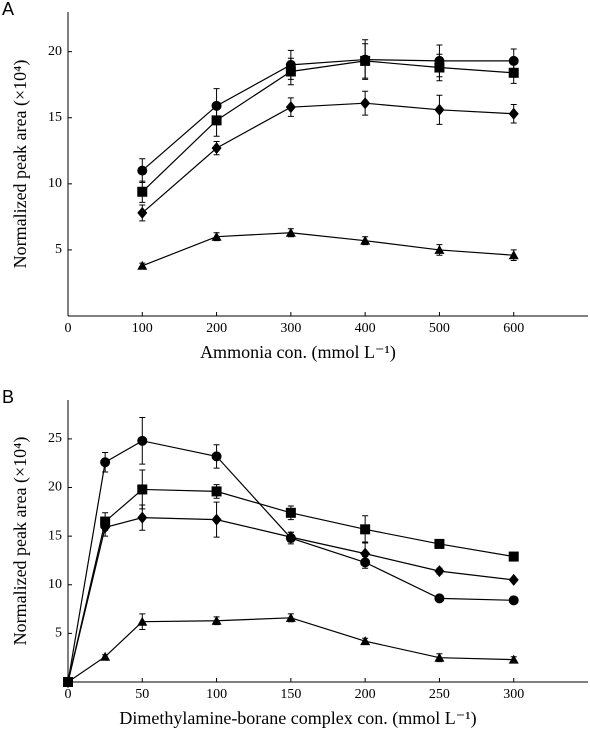 Image resolution: width=590 pixels, height=744 pixels. Describe the element at coordinates (298, 352) in the screenshot. I see `x-axis-label: Ammonia con. (mmol L⁻¹)` at that location.